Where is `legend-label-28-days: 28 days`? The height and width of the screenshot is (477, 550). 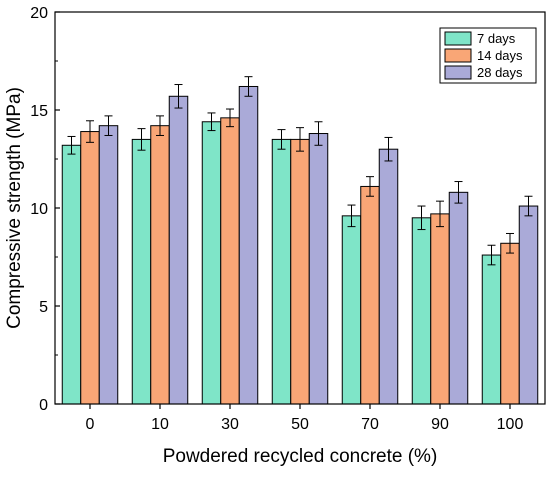 legend-label-28-days: 28 days is located at coordinates (500, 72).